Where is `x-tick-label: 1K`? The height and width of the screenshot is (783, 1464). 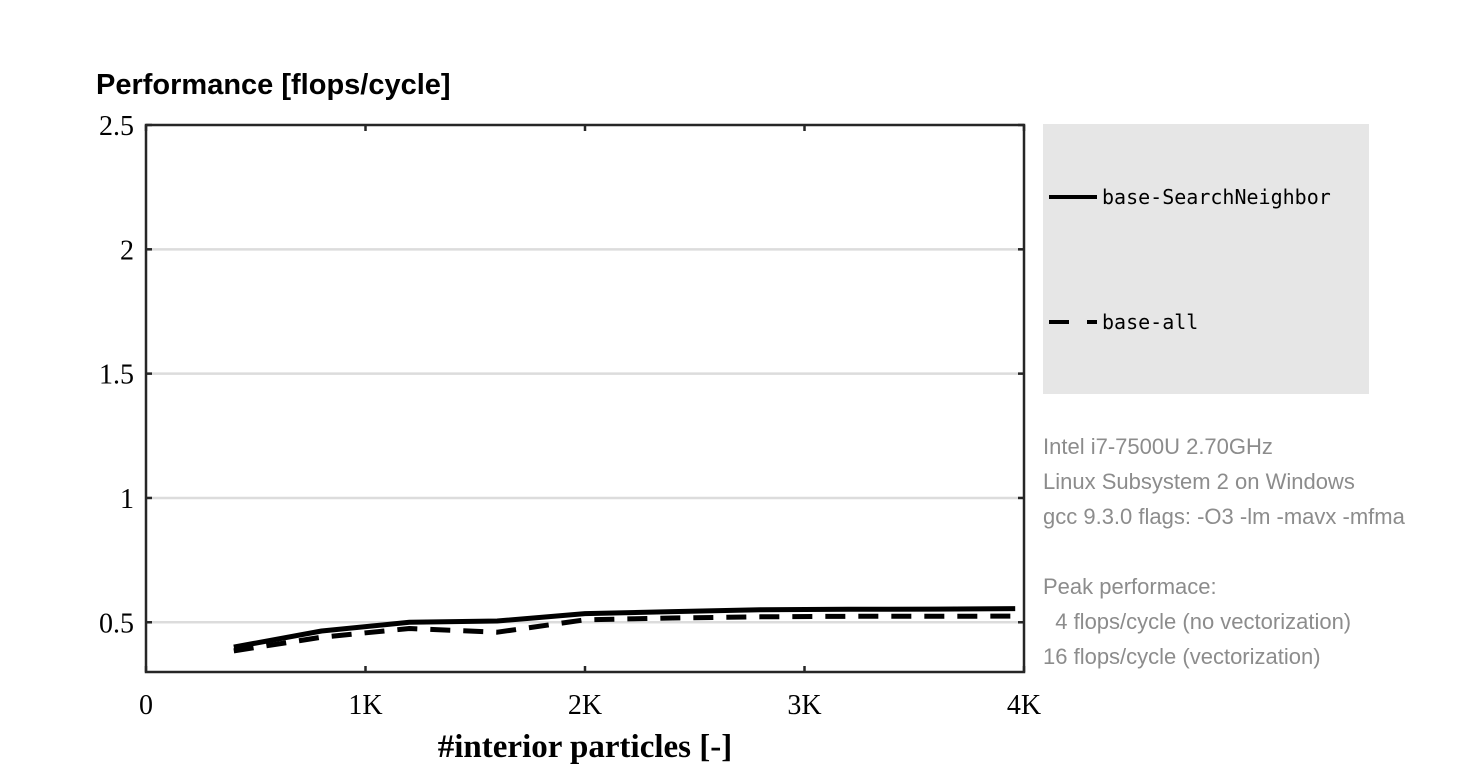 x-tick-label: 1K is located at coordinates (365, 705).